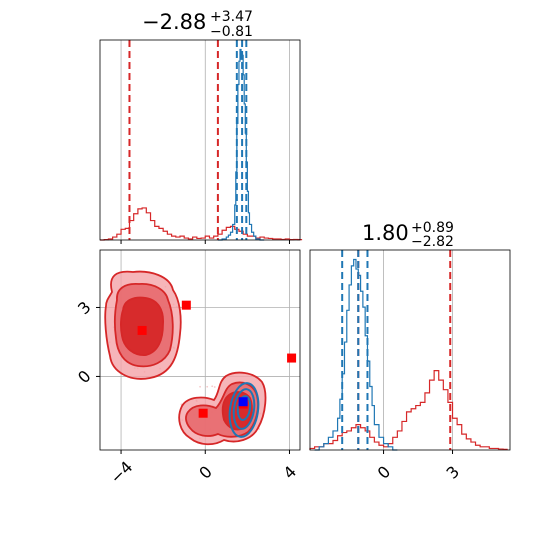 This screenshot has height=550, width=550. I want to click on marginal-title-value: 1.80, so click(385, 233).